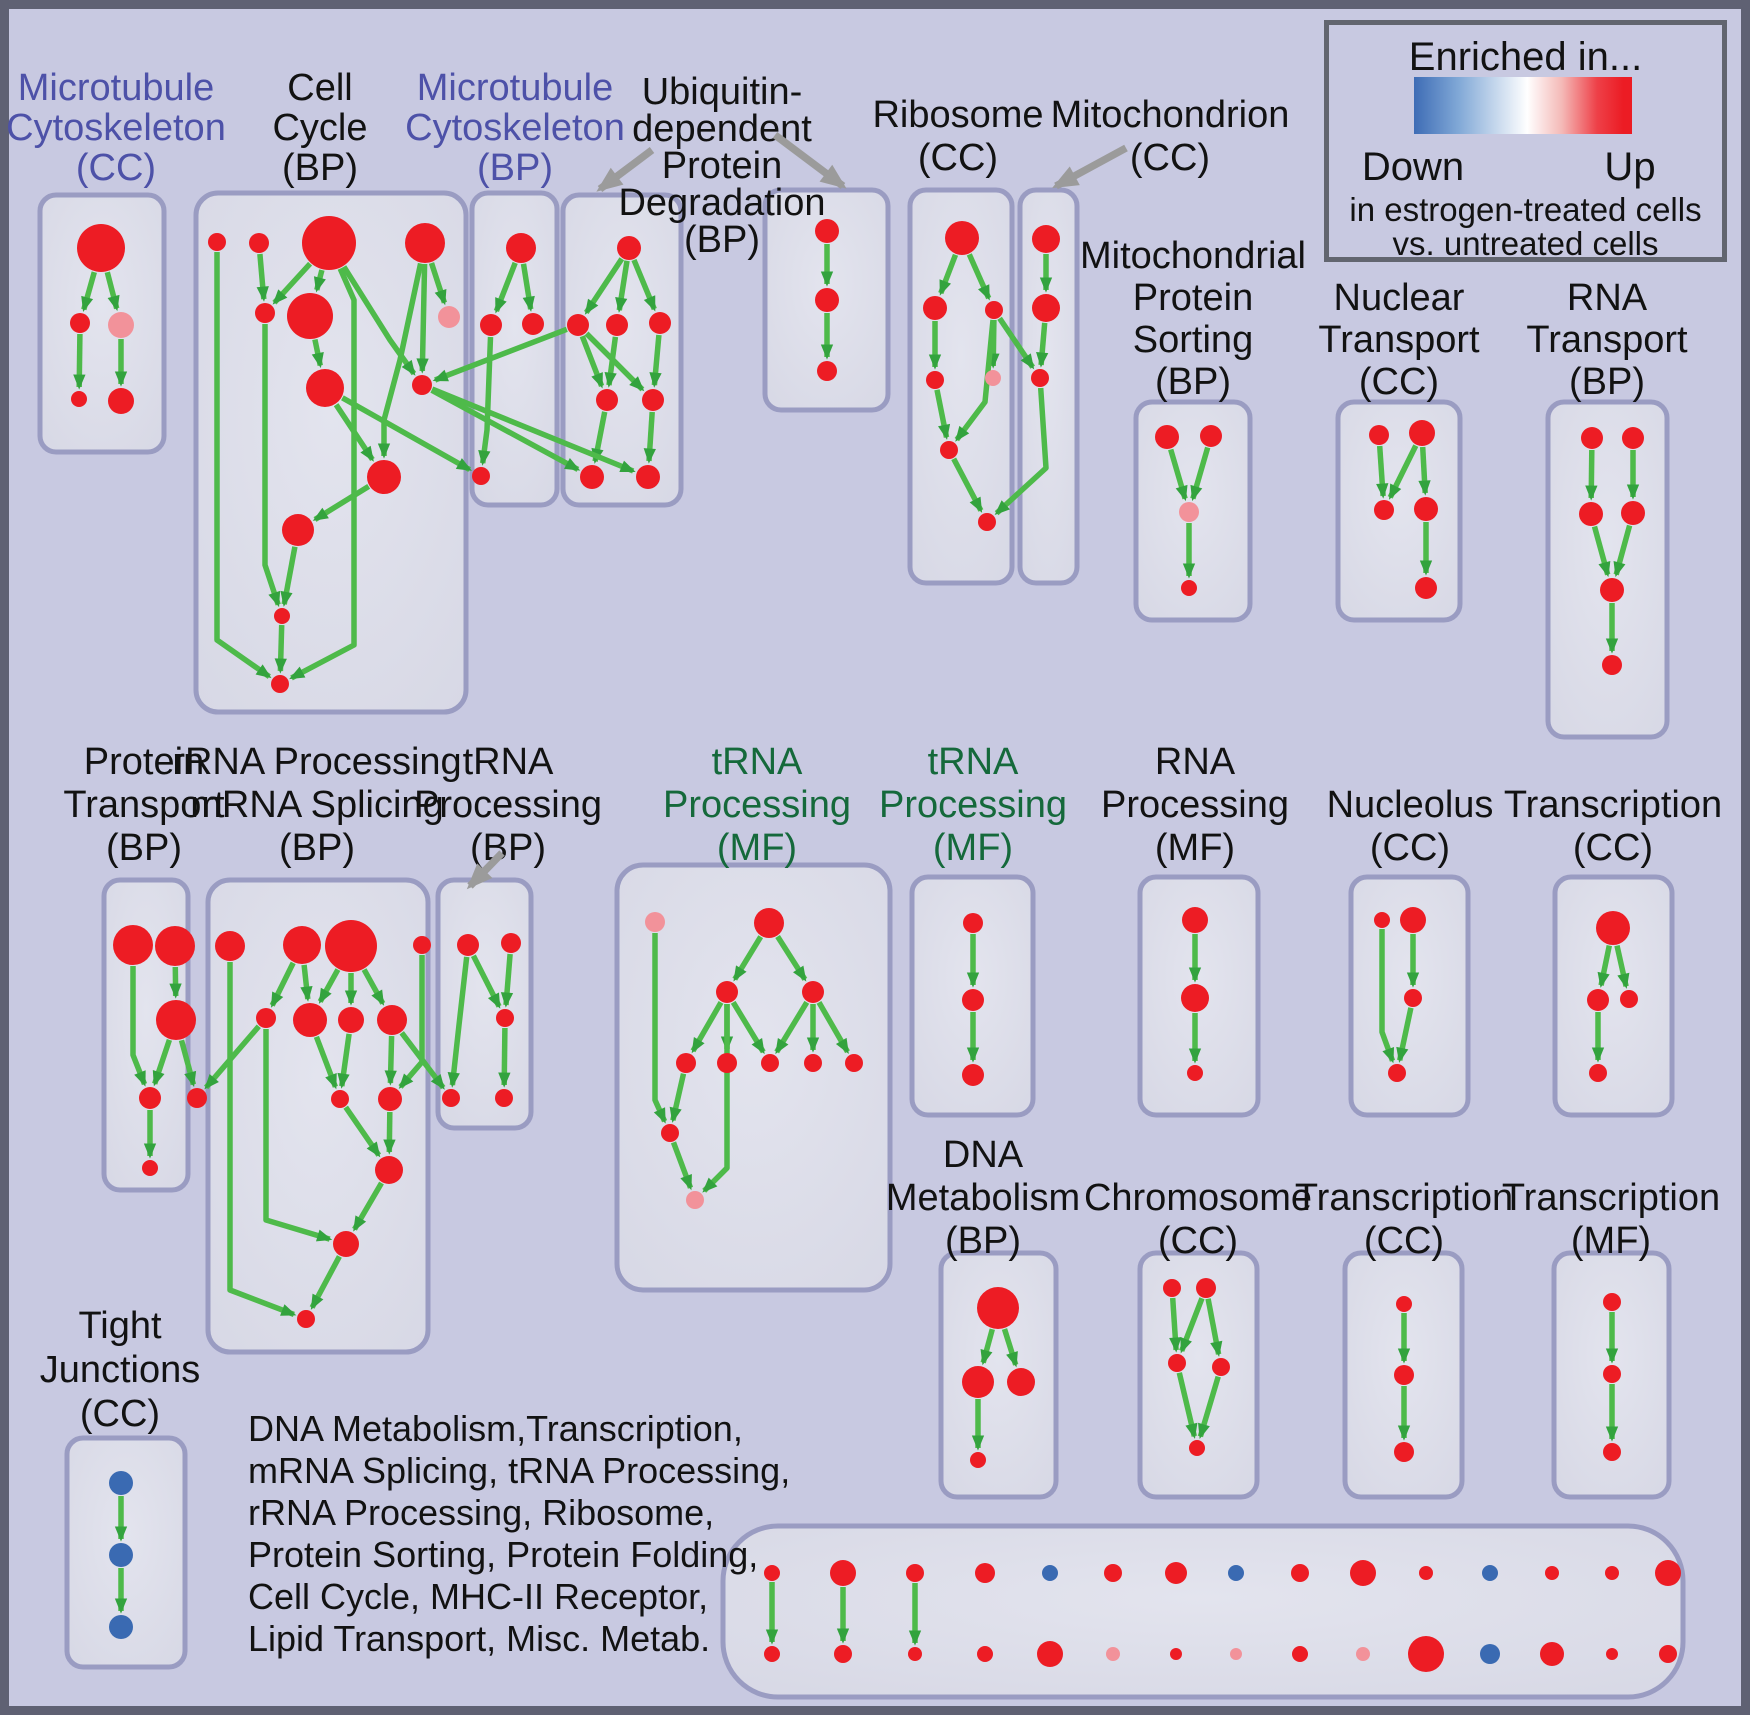 The image size is (1750, 1715). I want to click on cluster-label-dna_metab: Metabolism, so click(983, 1198).